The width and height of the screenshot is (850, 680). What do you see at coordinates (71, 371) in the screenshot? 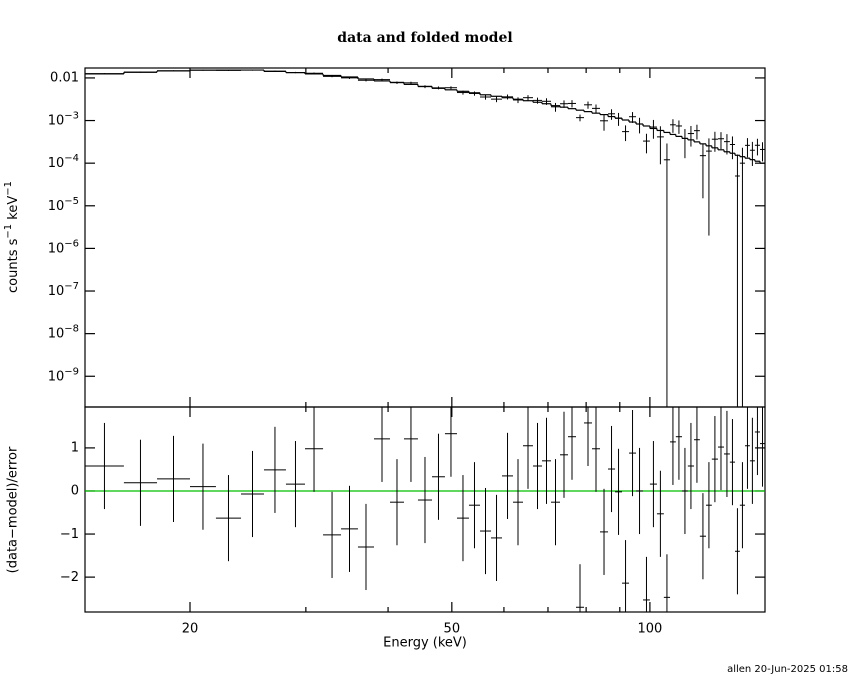
I see `y-tick-label-exponent: −9` at bounding box center [71, 371].